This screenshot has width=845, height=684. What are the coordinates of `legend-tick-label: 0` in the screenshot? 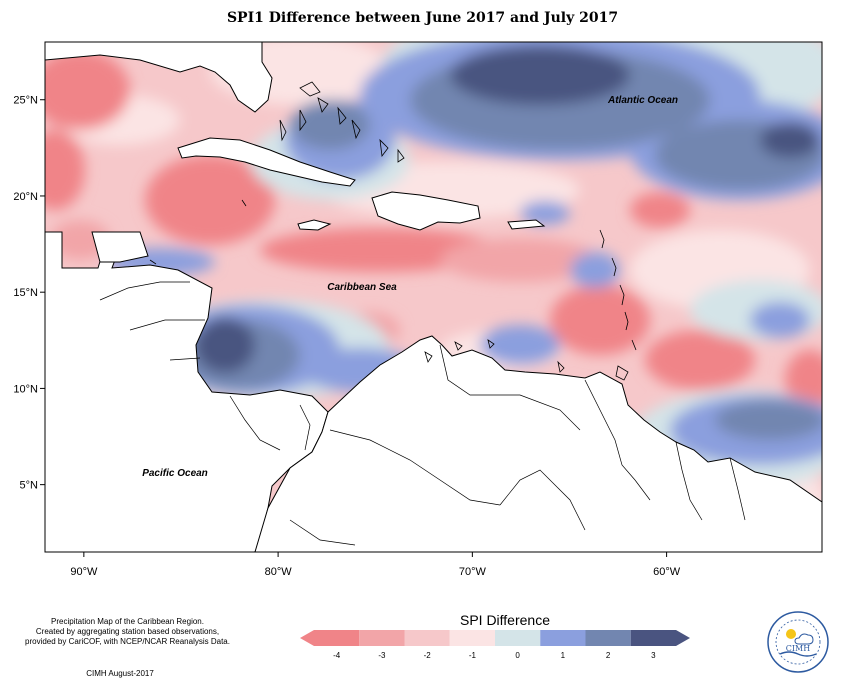 It's located at (517, 655).